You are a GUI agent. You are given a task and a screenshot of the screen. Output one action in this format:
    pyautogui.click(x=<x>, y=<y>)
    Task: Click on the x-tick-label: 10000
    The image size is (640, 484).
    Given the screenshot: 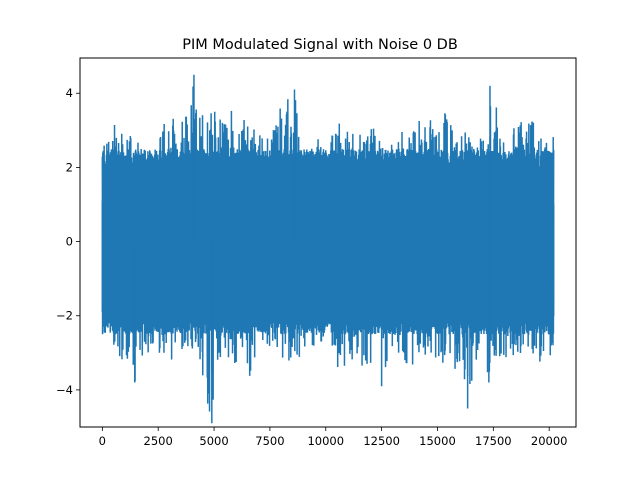 What is the action you would take?
    pyautogui.click(x=325, y=441)
    